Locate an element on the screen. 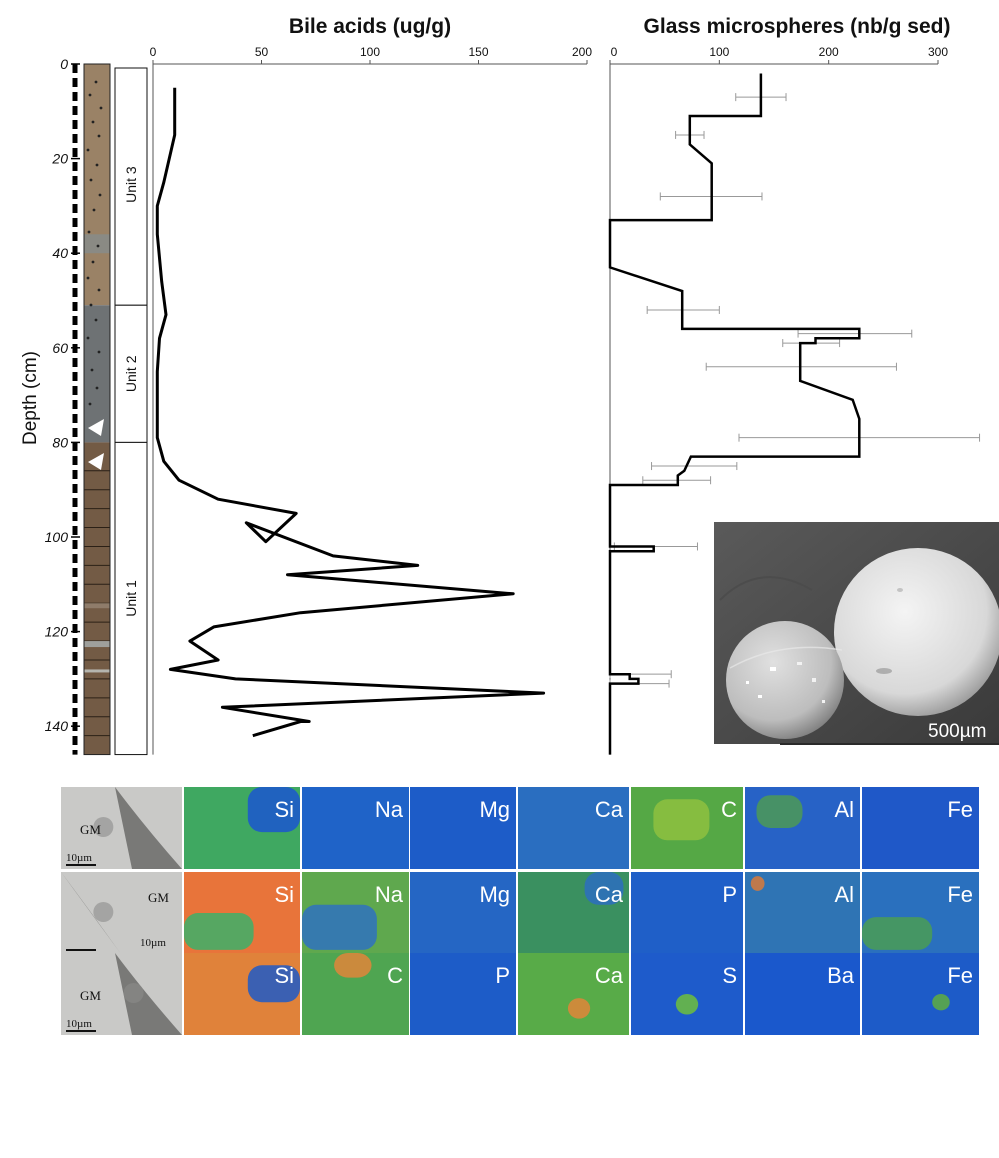 This screenshot has width=999, height=1158. unit-label-3: Unit 3 is located at coordinates (131, 184).